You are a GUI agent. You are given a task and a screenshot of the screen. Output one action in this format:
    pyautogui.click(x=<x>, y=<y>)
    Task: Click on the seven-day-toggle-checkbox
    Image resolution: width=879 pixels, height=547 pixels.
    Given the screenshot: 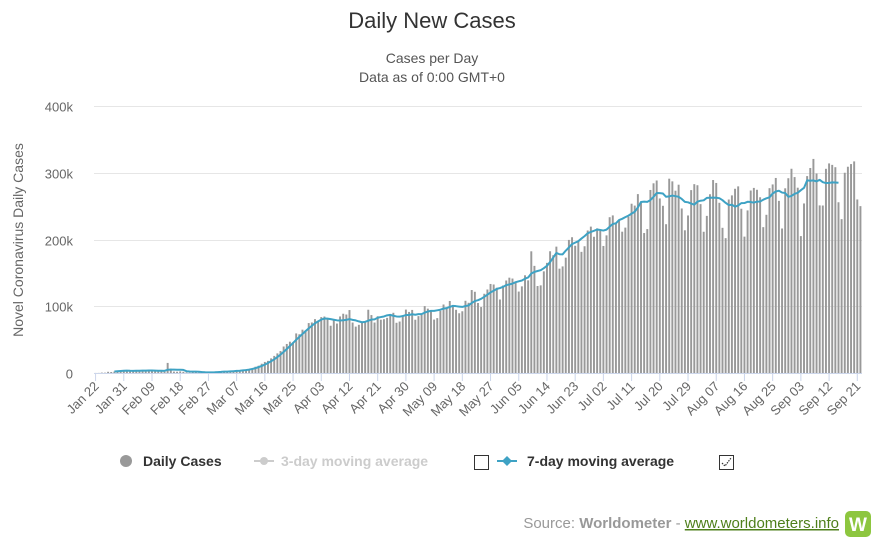 What is the action you would take?
    pyautogui.click(x=726, y=462)
    